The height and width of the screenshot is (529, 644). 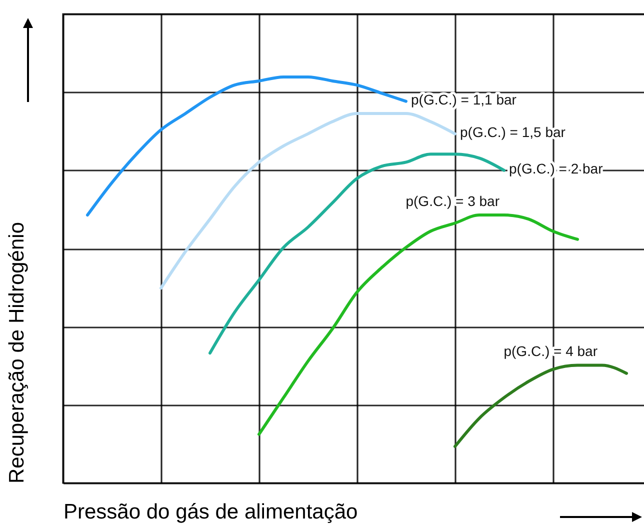 What do you see at coordinates (211, 512) in the screenshot?
I see `x-axis-title: Pressão do gás de alimentação` at bounding box center [211, 512].